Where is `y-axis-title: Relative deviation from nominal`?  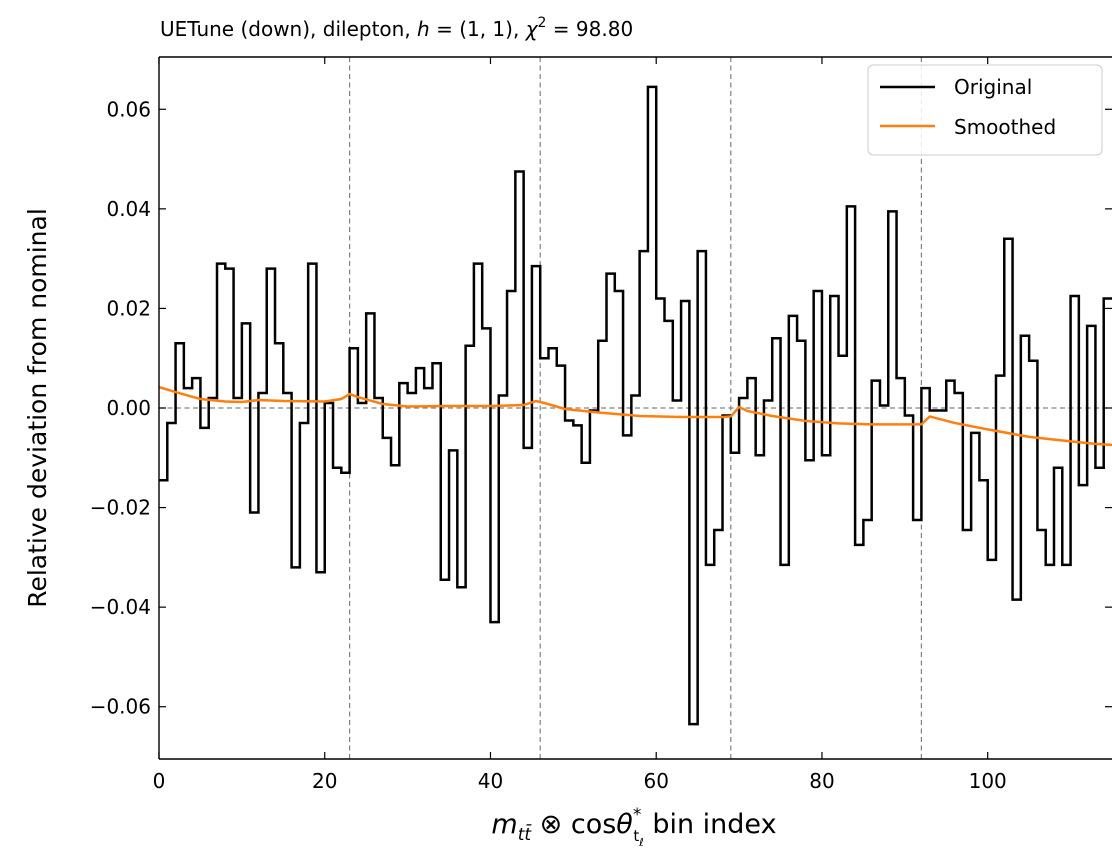 y-axis-title: Relative deviation from nominal is located at coordinates (37, 408).